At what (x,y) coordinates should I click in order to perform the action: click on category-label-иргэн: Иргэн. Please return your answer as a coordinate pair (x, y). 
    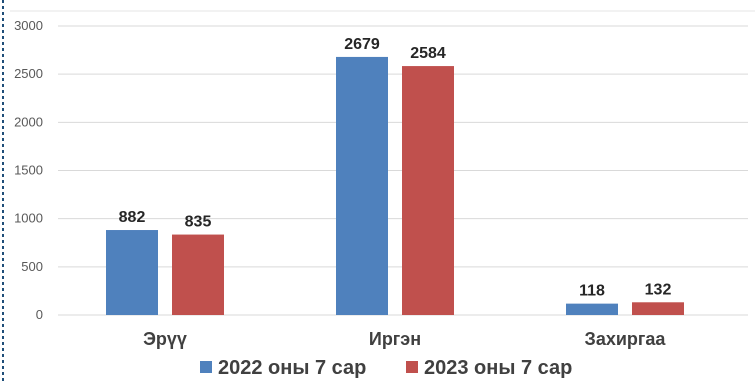
    Looking at the image, I should click on (395, 339).